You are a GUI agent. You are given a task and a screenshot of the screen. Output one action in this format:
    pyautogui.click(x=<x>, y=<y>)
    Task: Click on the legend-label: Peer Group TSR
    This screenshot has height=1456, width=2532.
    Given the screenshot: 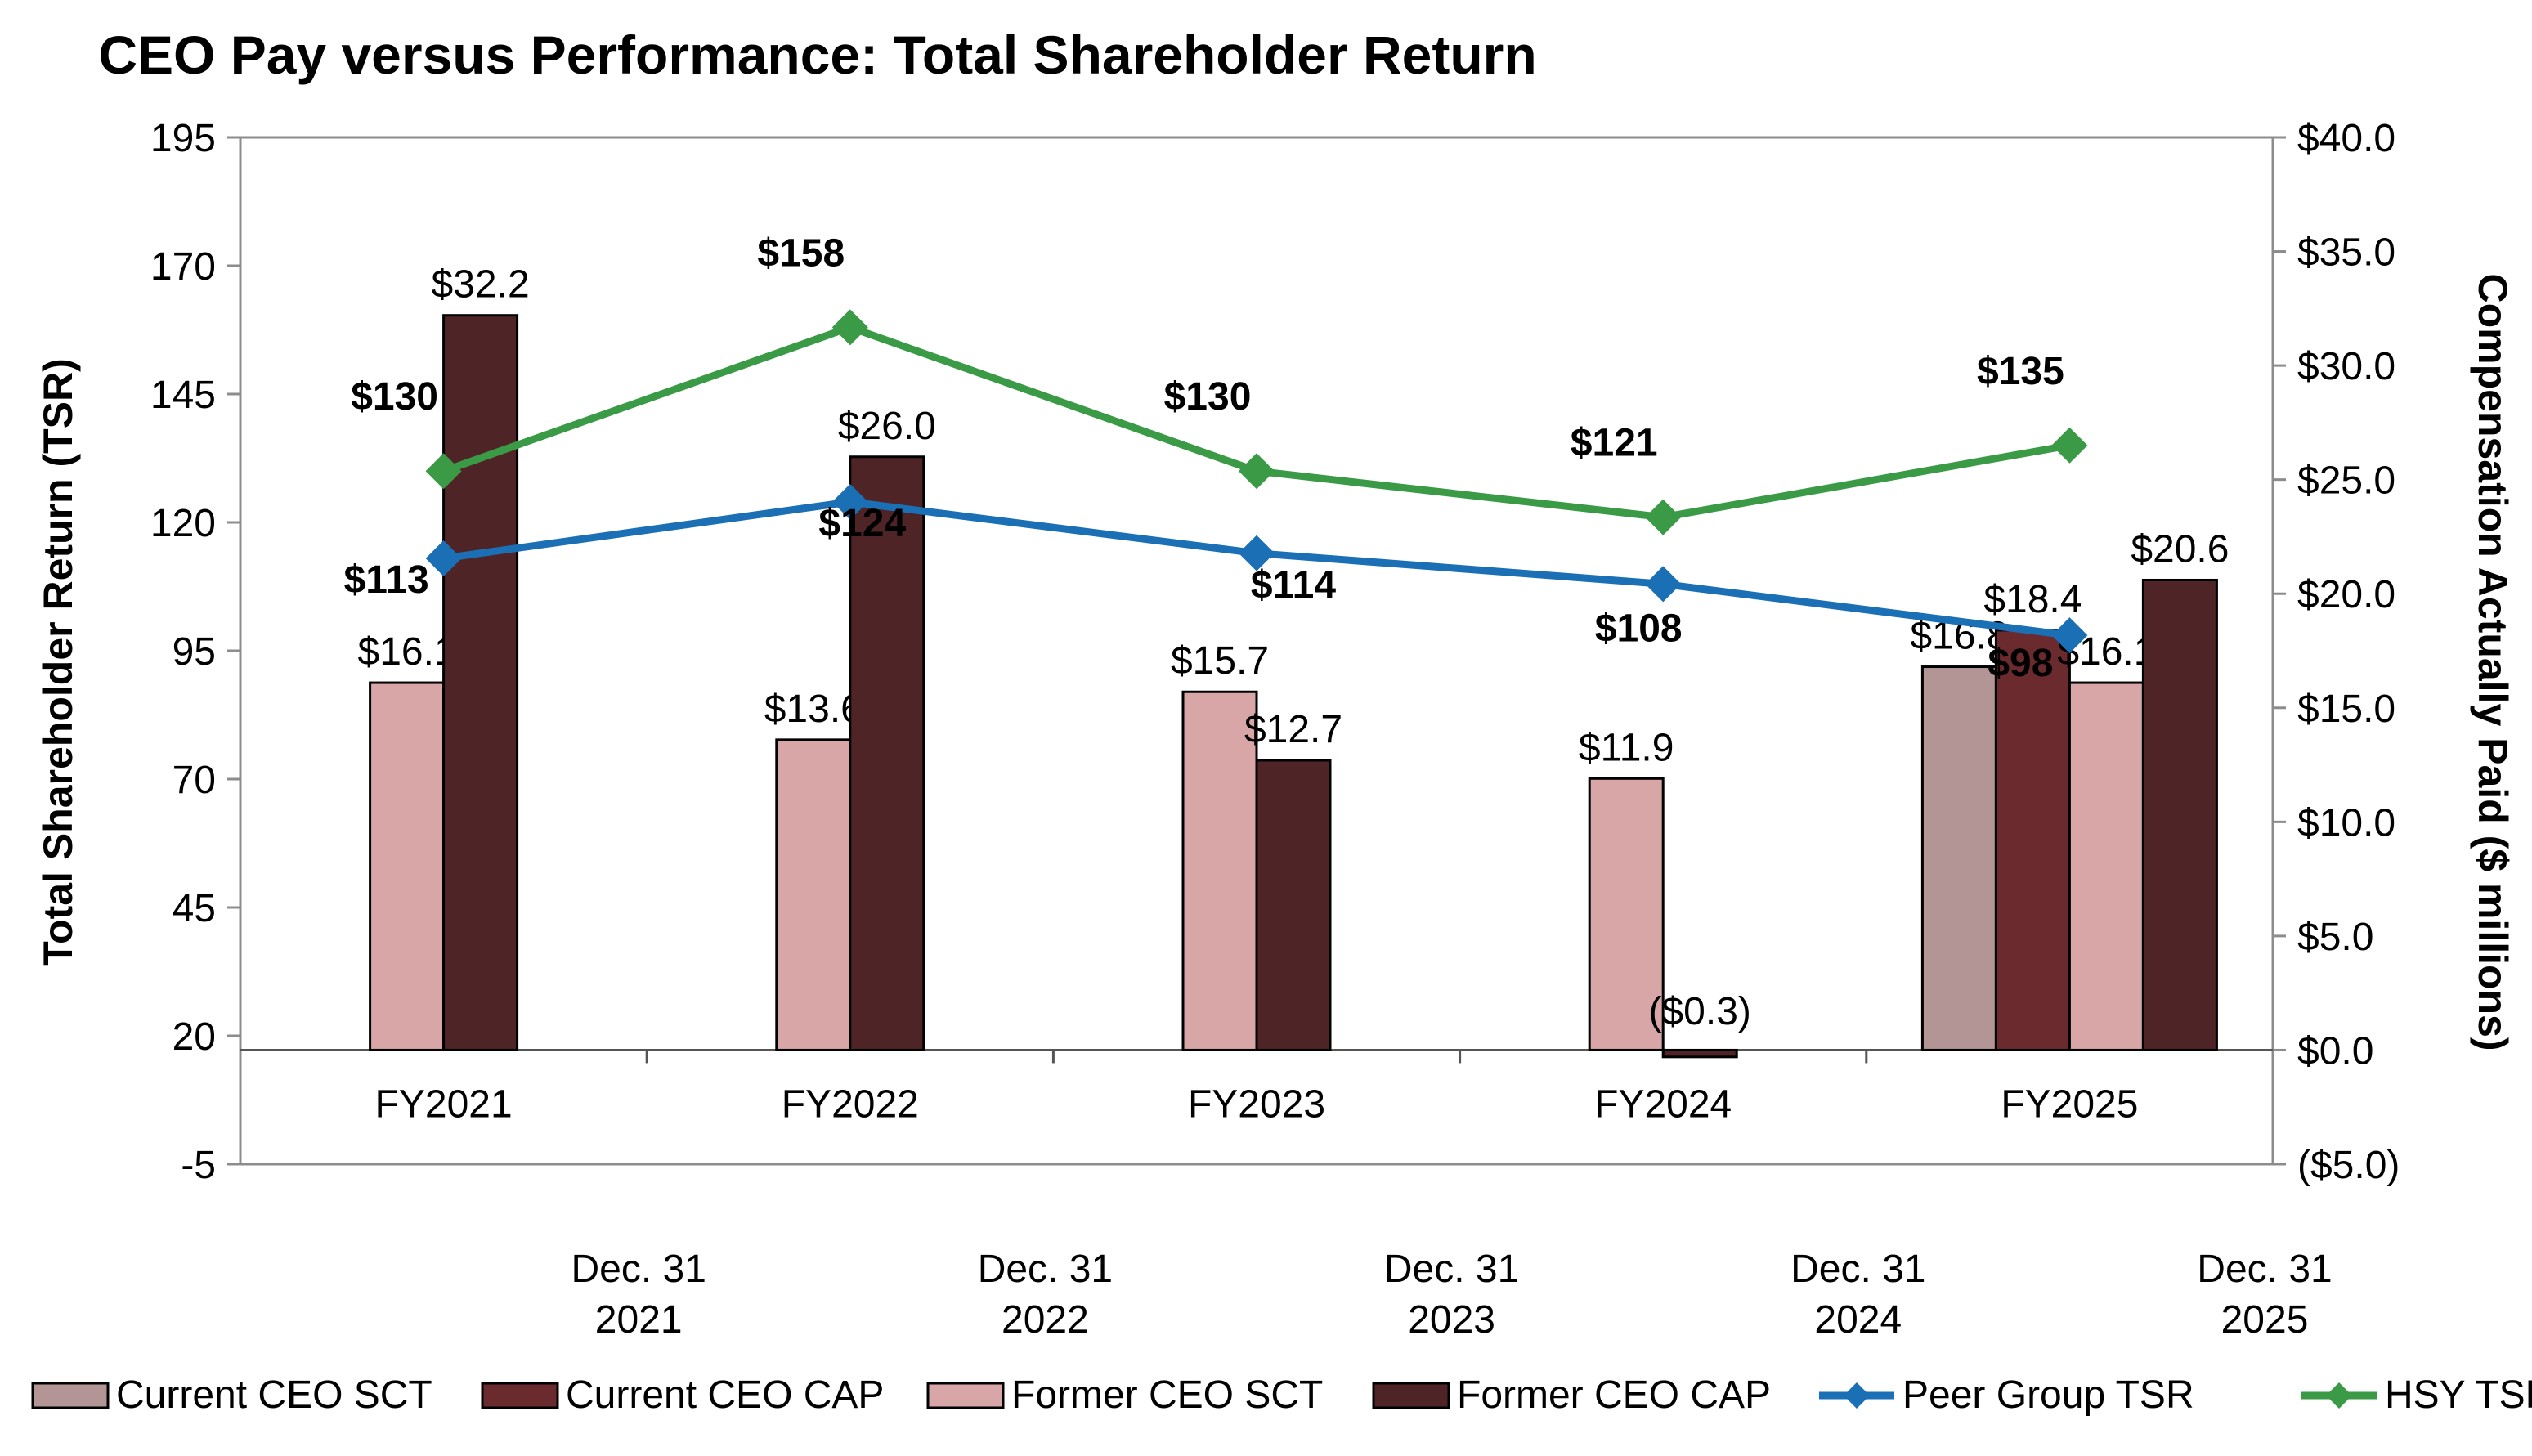 What is the action you would take?
    pyautogui.click(x=2048, y=1395)
    